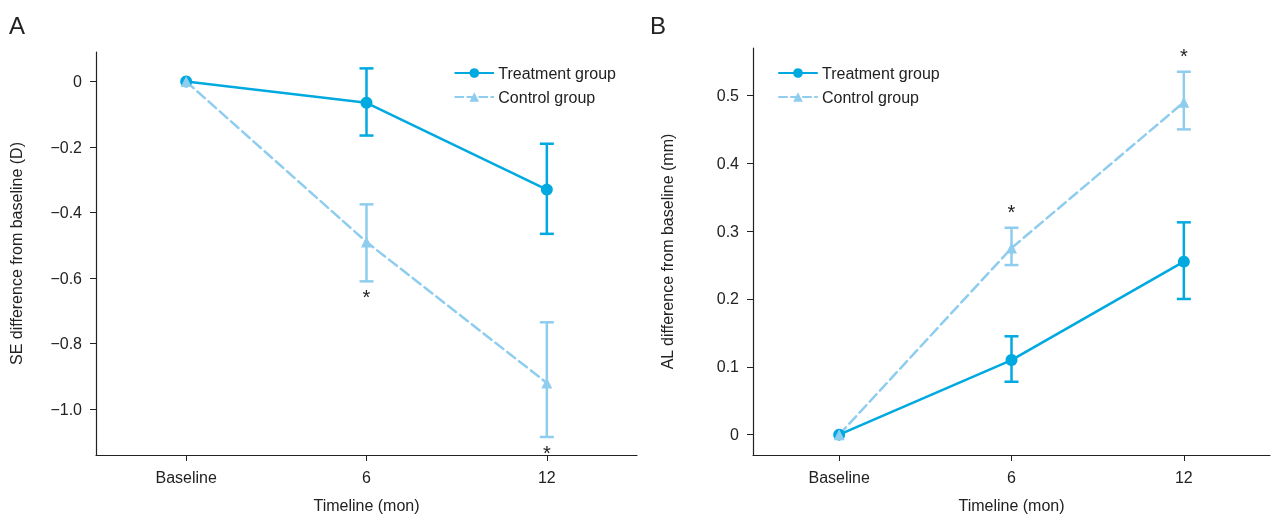 The height and width of the screenshot is (520, 1282). I want to click on y-tick-label: 0.1, so click(728, 367).